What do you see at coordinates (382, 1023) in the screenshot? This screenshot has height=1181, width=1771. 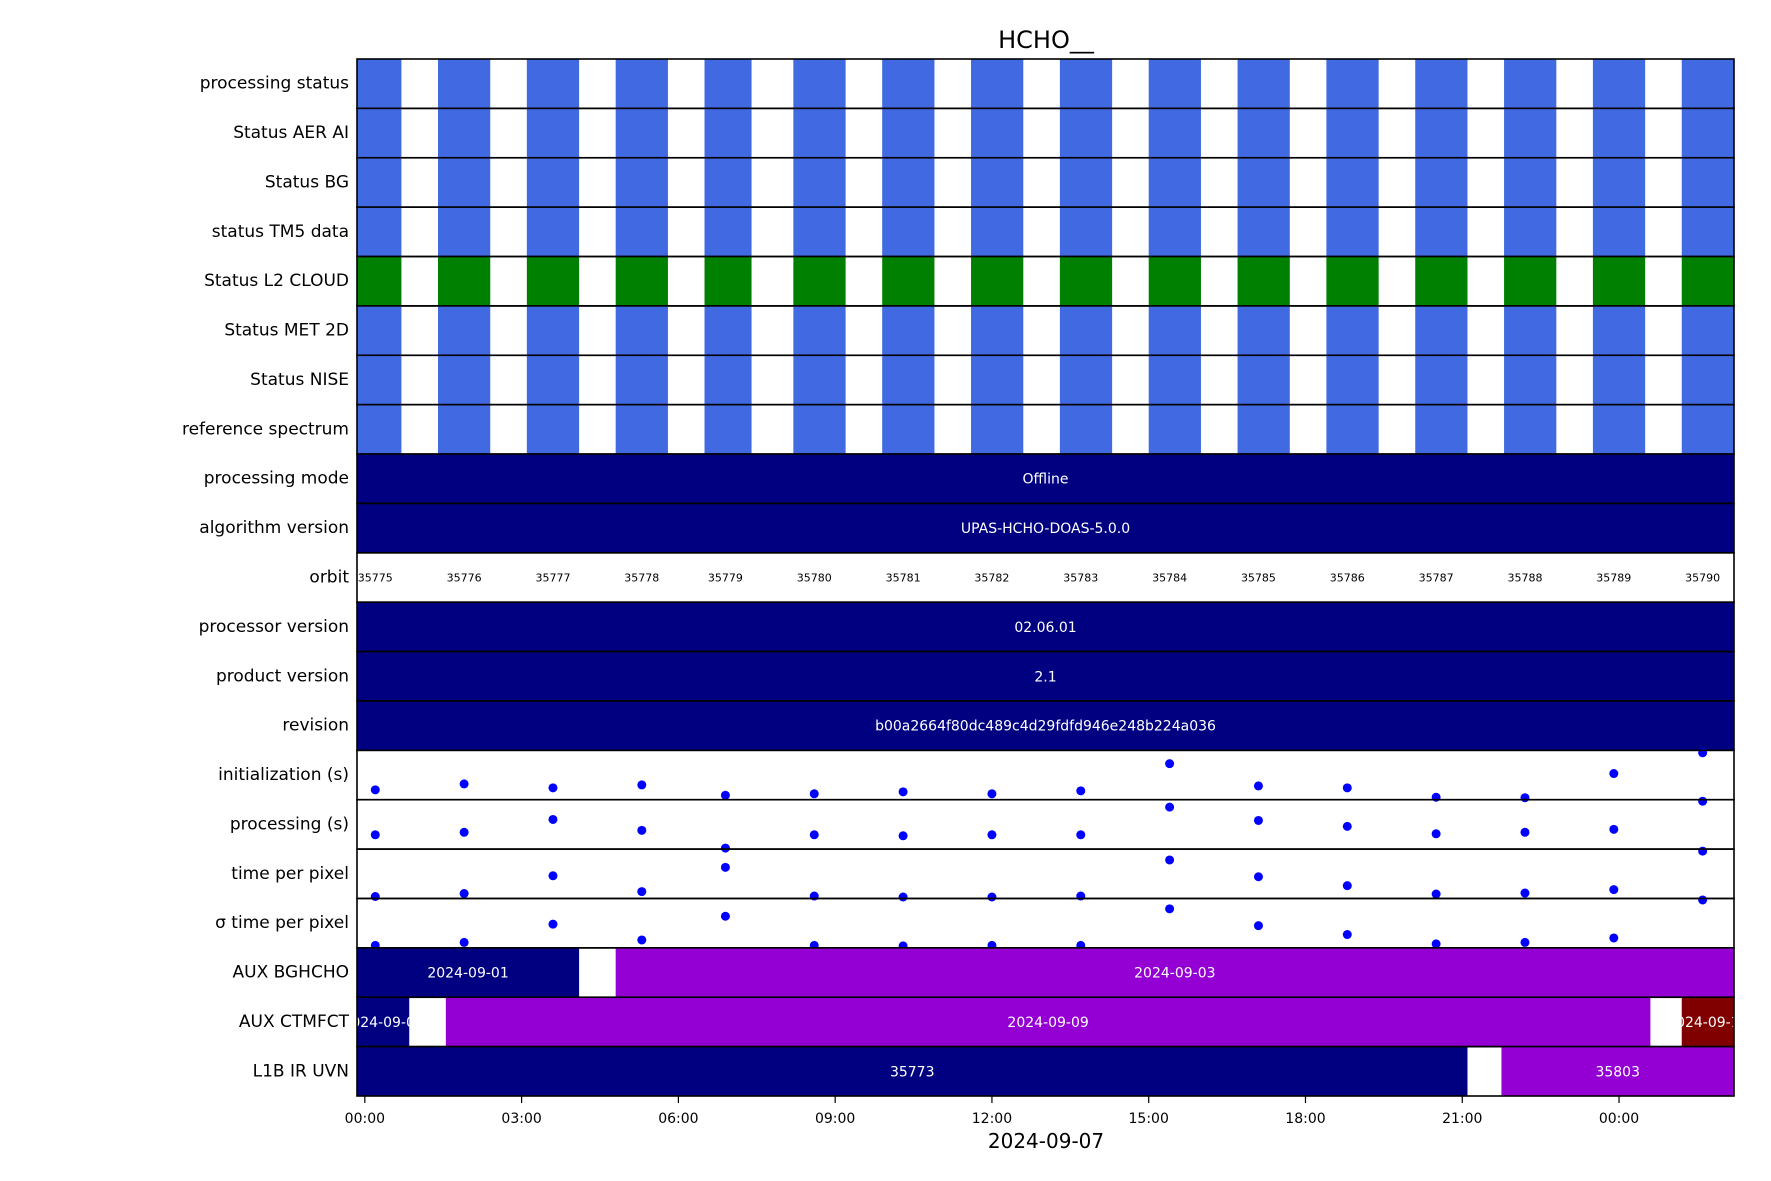 I see `segment-label: 2024-09-06` at bounding box center [382, 1023].